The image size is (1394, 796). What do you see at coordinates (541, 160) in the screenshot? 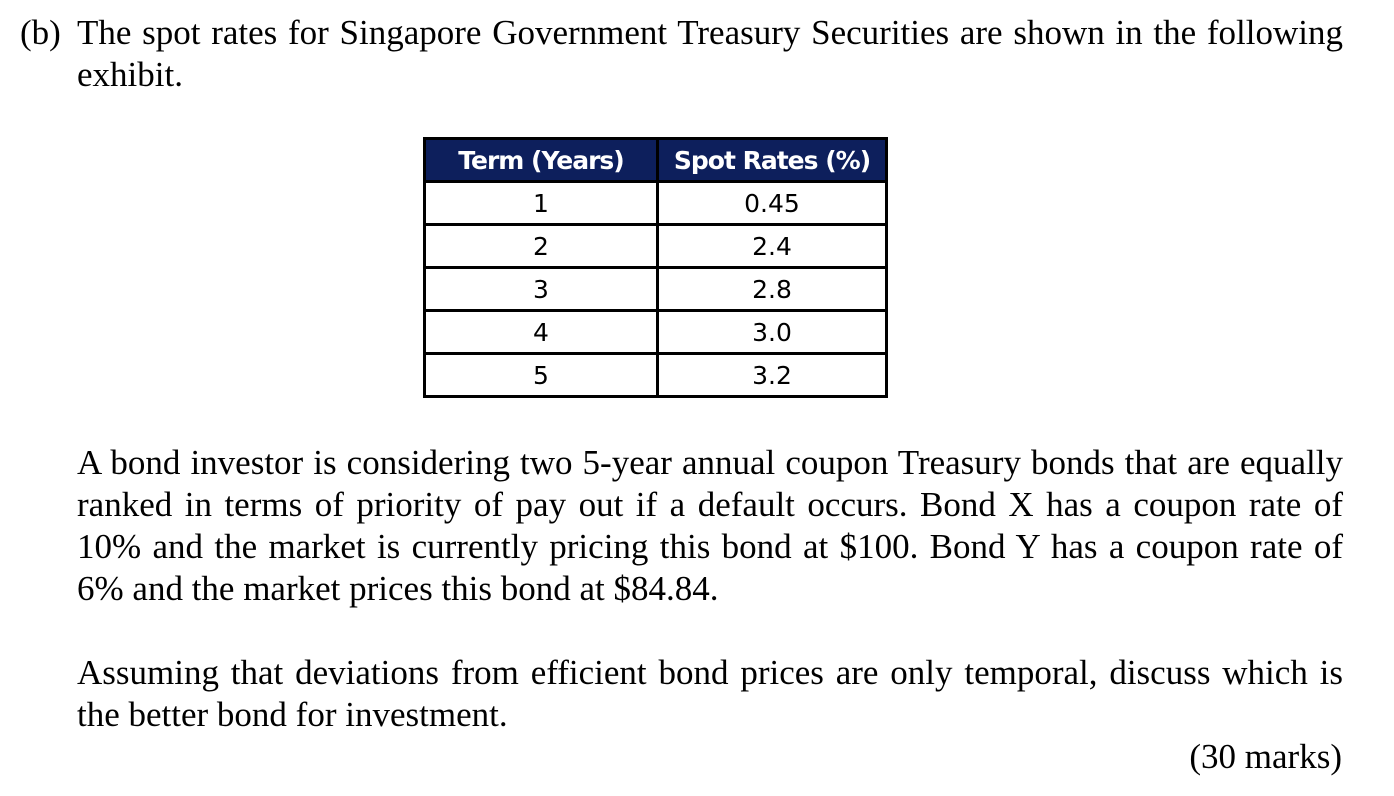
I see `header-term: Term (Years)` at bounding box center [541, 160].